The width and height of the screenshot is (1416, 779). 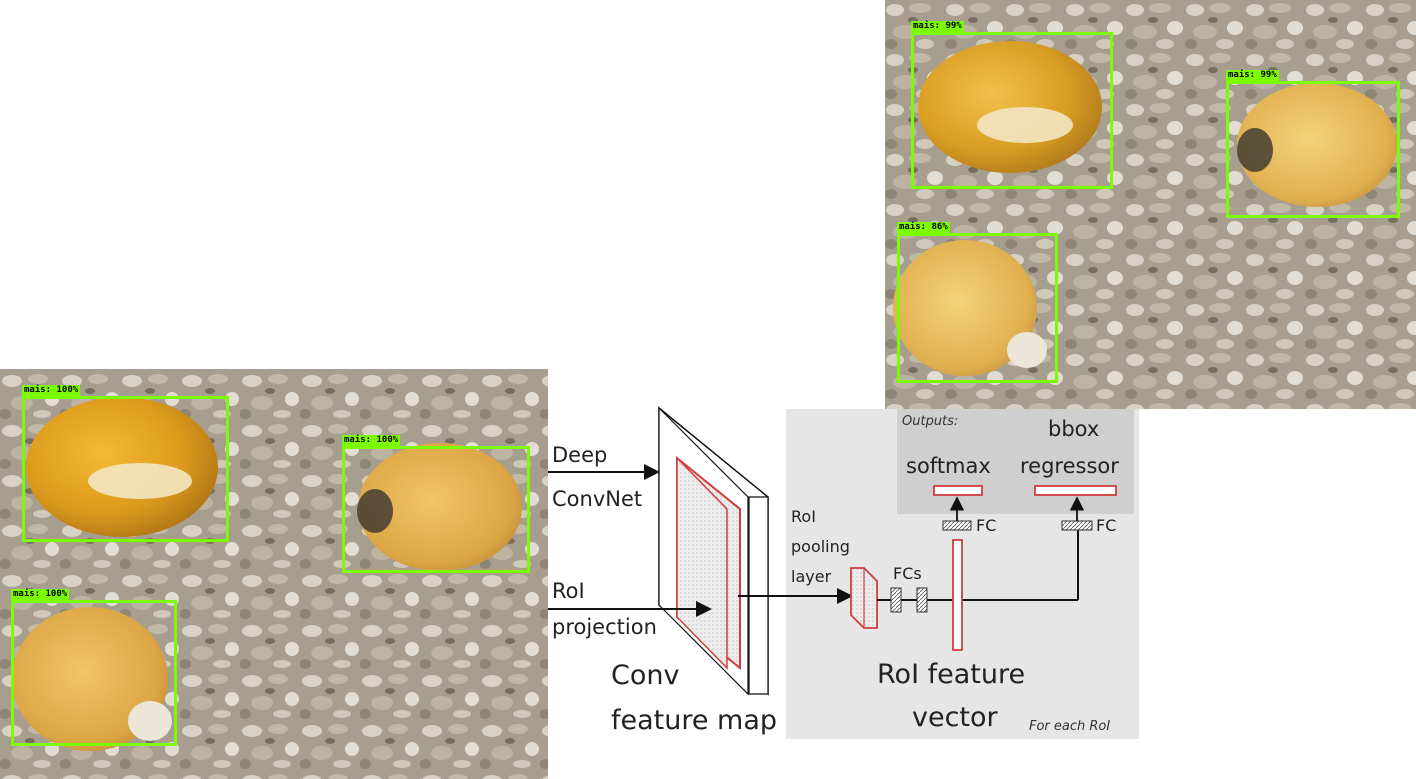 What do you see at coordinates (645, 675) in the screenshot?
I see `conv-feature-map-label: Conv` at bounding box center [645, 675].